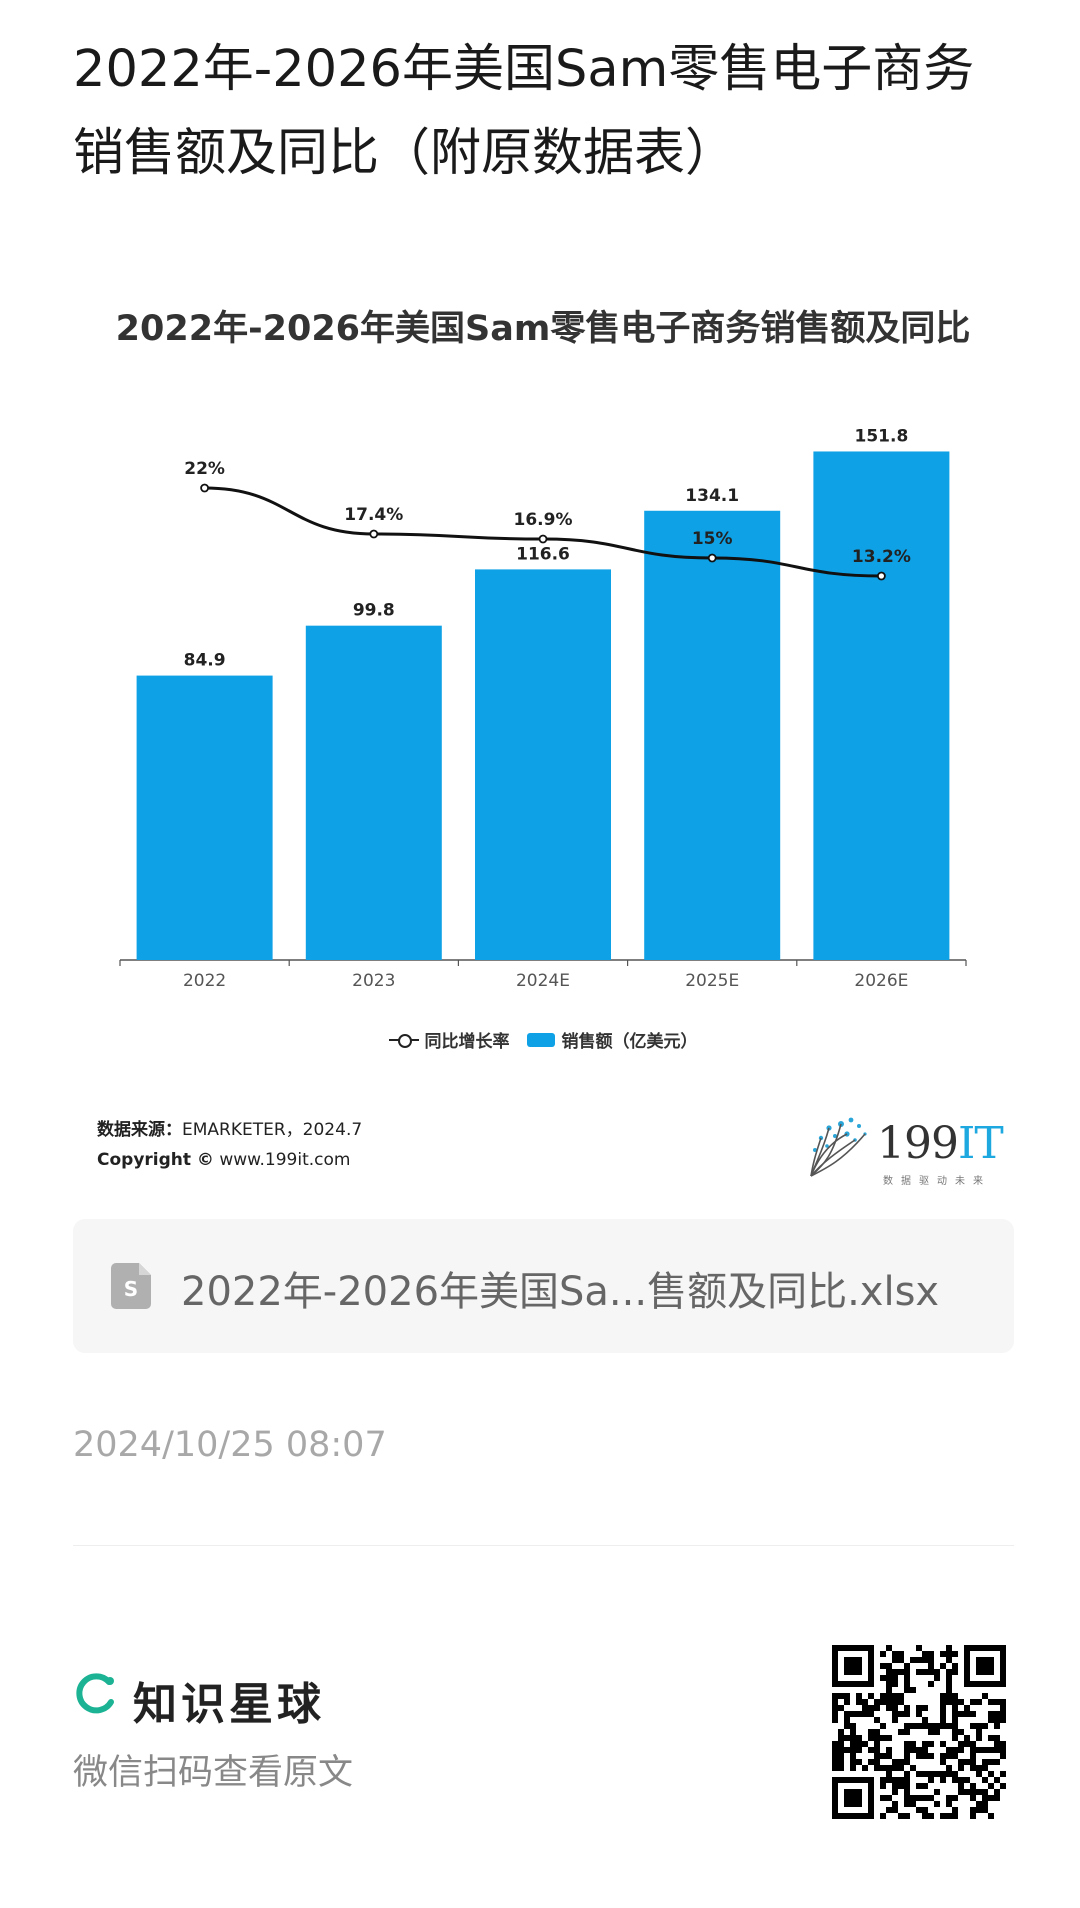  I want to click on dandelion-logo-icon, so click(838, 1147).